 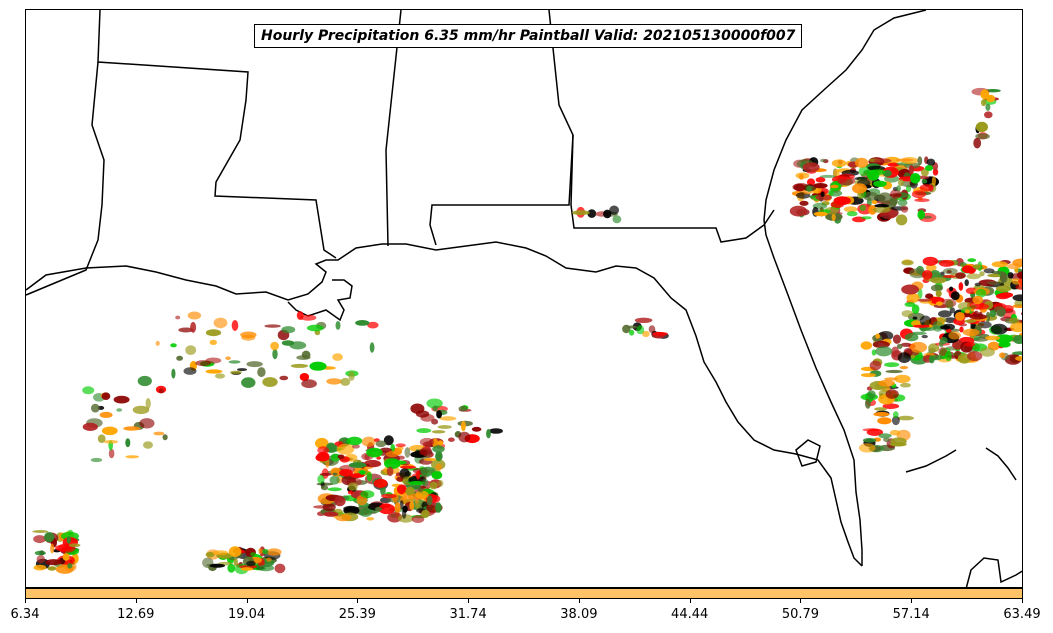 I want to click on colorbar-tick-label: 38.09, so click(x=579, y=614).